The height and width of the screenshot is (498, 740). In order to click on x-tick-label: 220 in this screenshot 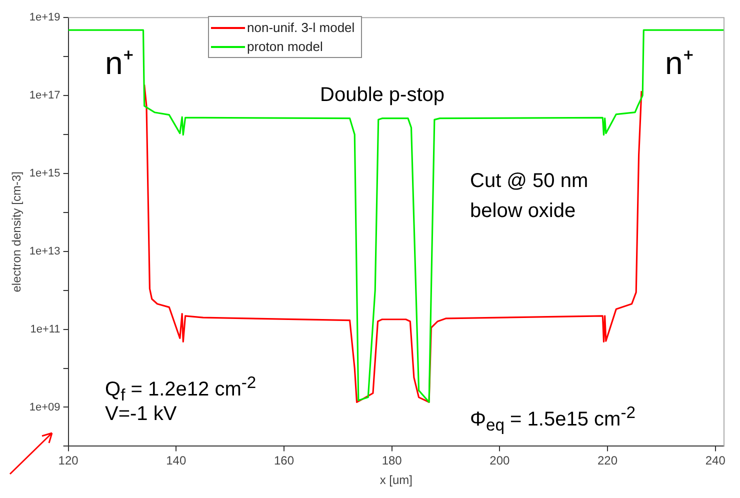, I will do `click(608, 461)`.